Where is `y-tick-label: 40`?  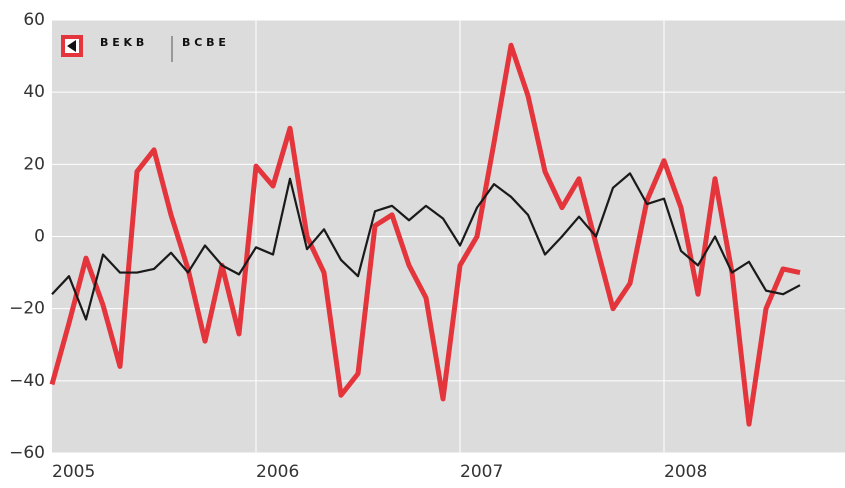
y-tick-label: 40 is located at coordinates (34, 92).